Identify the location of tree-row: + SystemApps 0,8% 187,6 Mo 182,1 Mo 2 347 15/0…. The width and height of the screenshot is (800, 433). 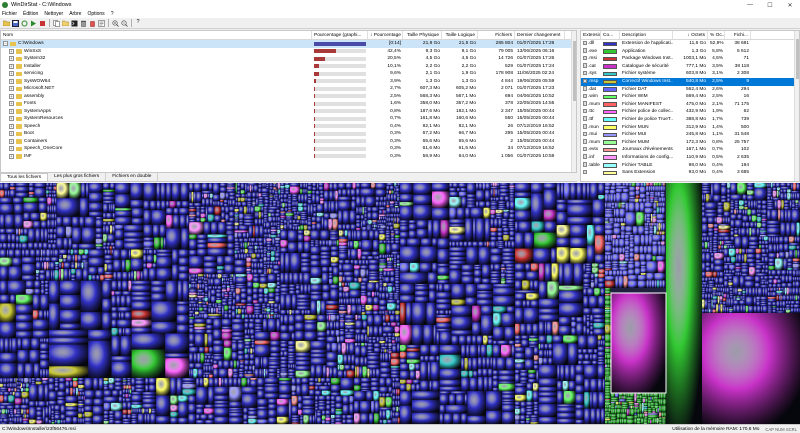
(288, 112).